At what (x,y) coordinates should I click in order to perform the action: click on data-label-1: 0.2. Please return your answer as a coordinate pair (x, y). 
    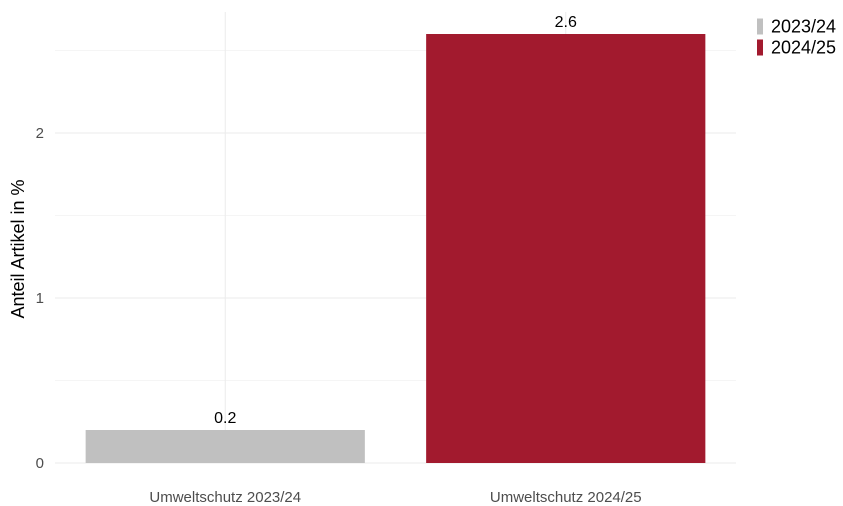
    Looking at the image, I should click on (225, 418).